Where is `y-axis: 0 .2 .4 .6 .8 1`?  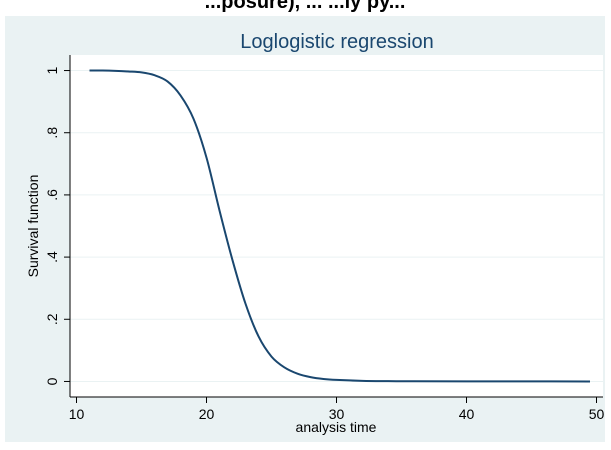 y-axis: 0 .2 .4 .6 .8 1 is located at coordinates (57, 226).